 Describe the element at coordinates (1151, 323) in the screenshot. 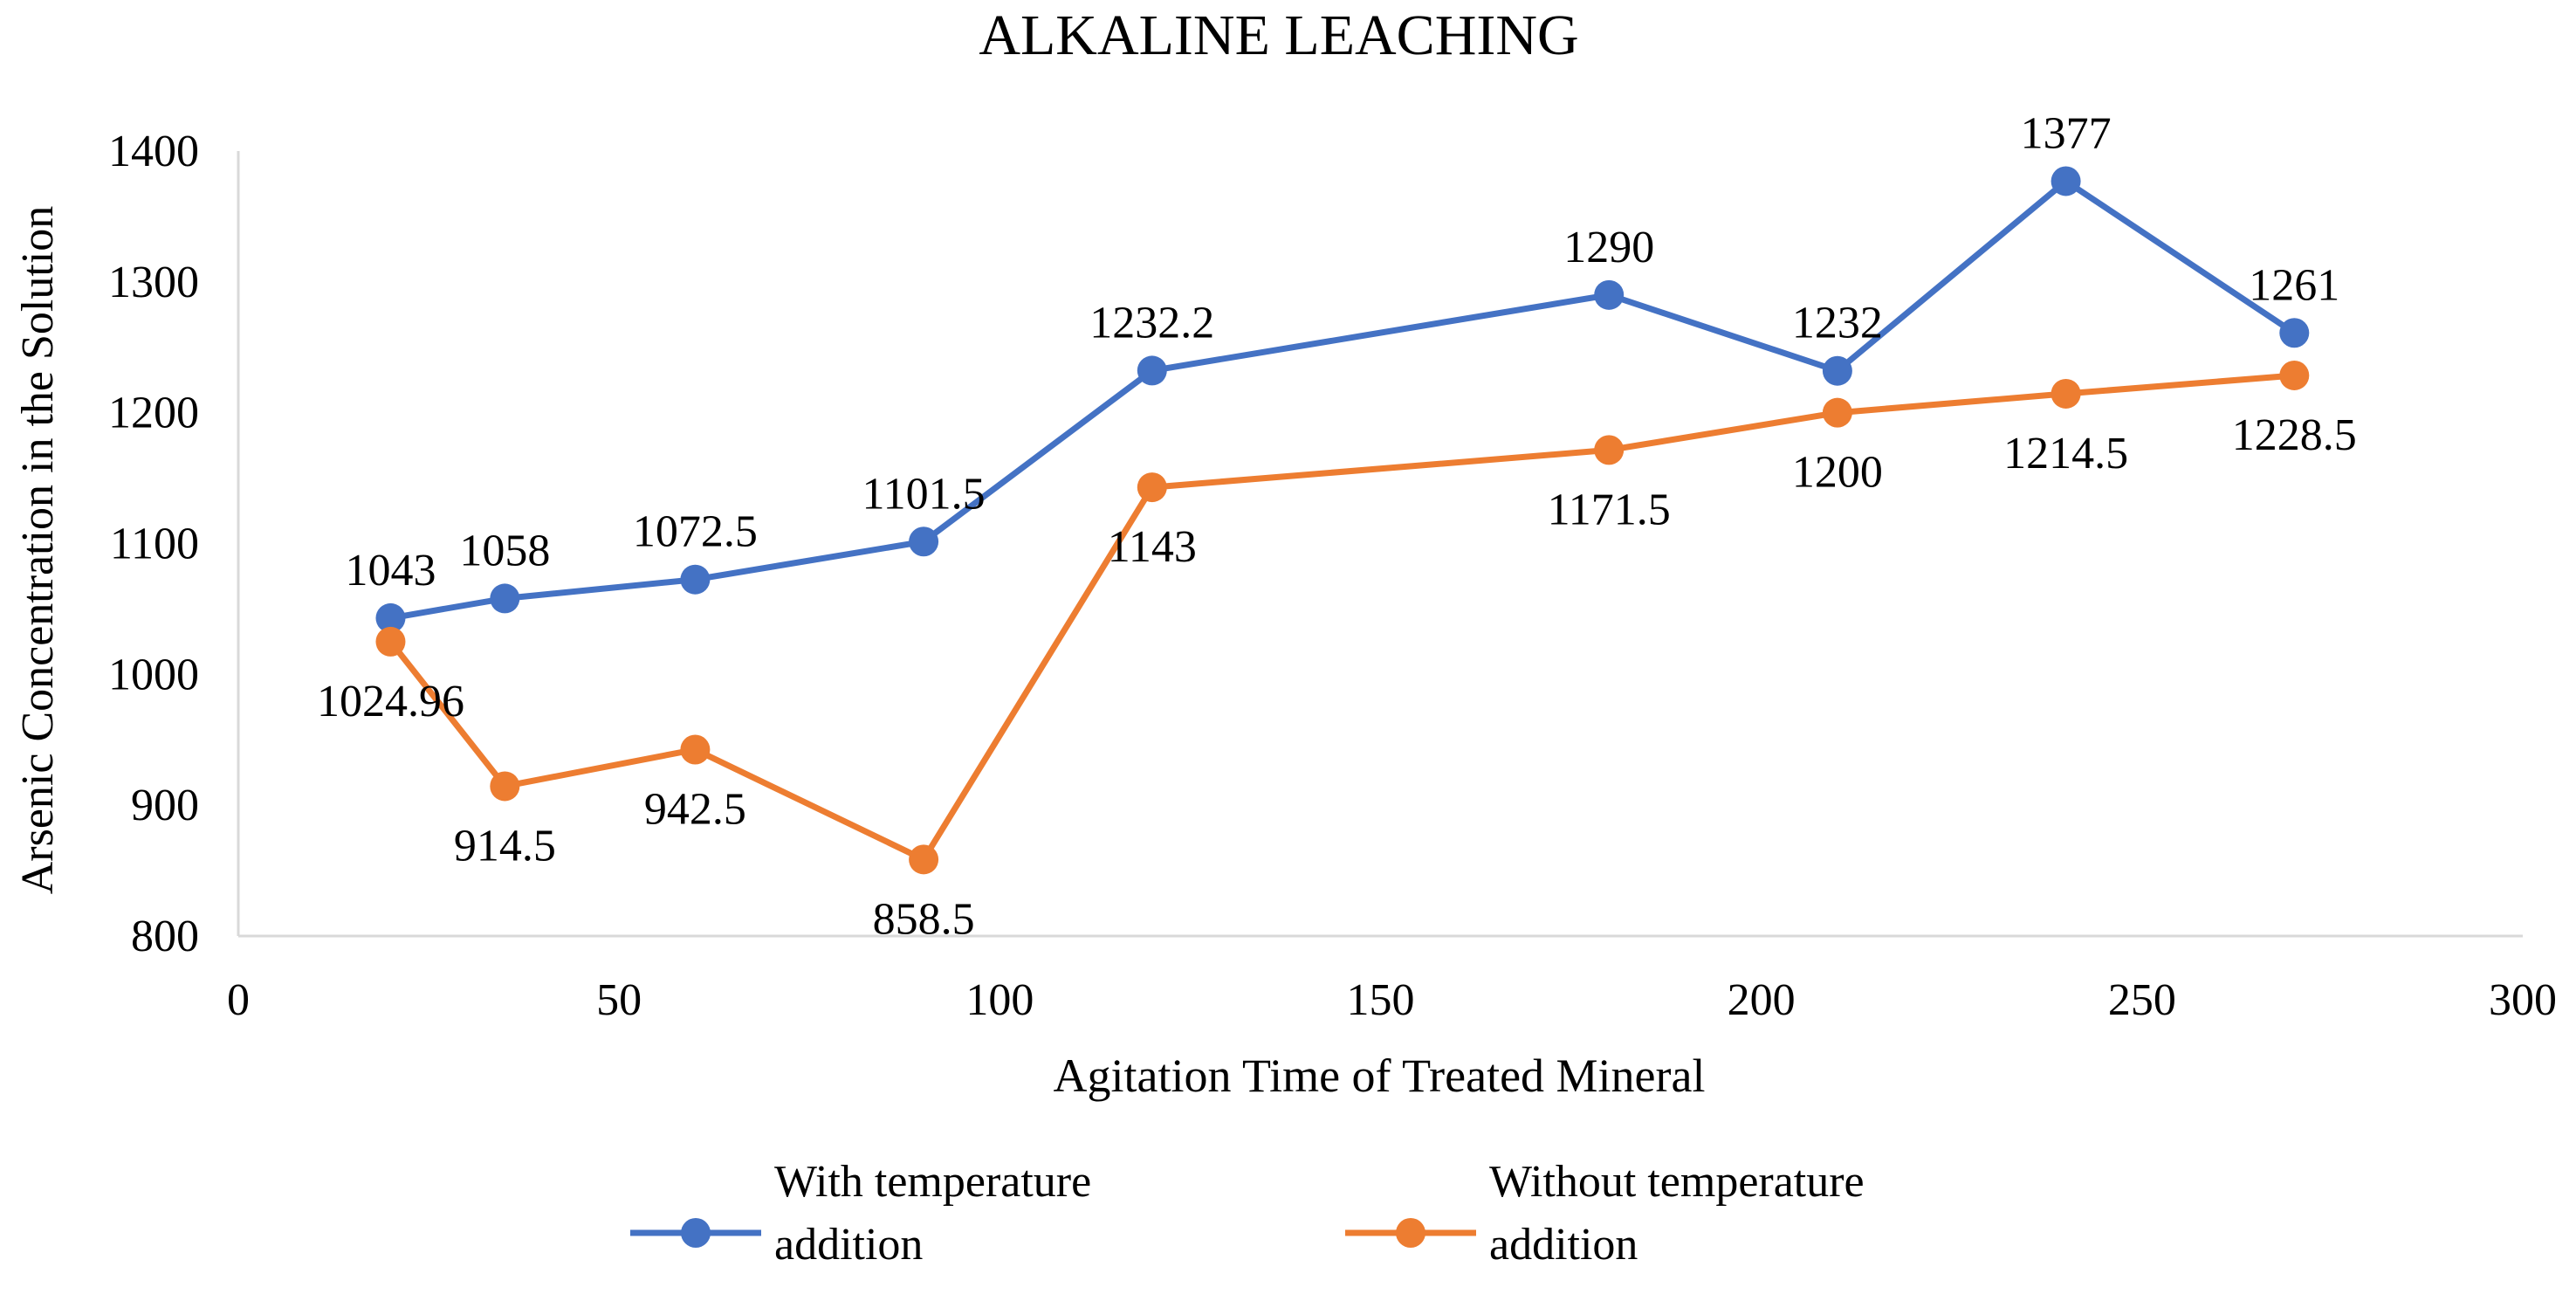

I see `data-label: 1232.2` at that location.